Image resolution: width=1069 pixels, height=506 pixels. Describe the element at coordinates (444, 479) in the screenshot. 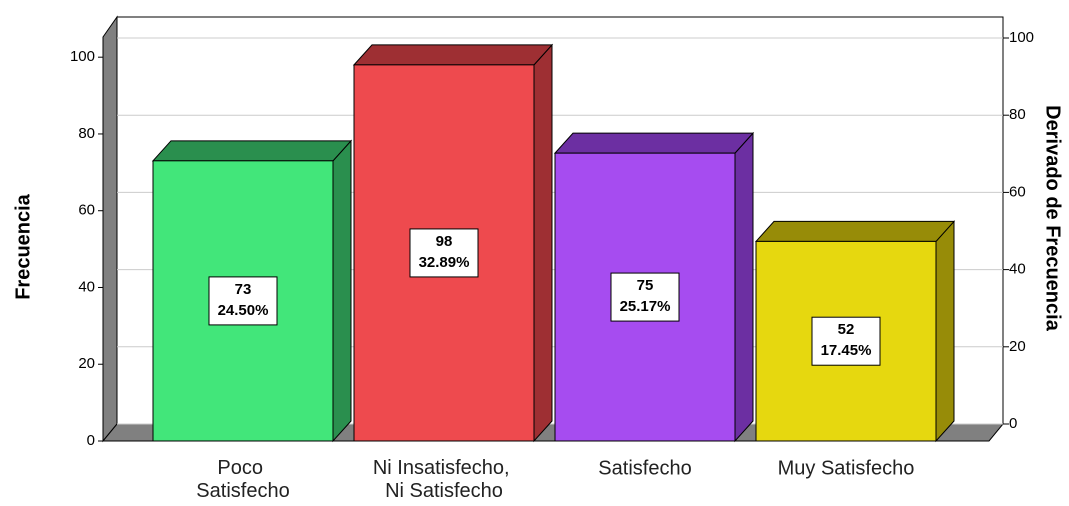

I see `x-tick-label: Ni Insatisfecho, Ni Satisfecho` at that location.